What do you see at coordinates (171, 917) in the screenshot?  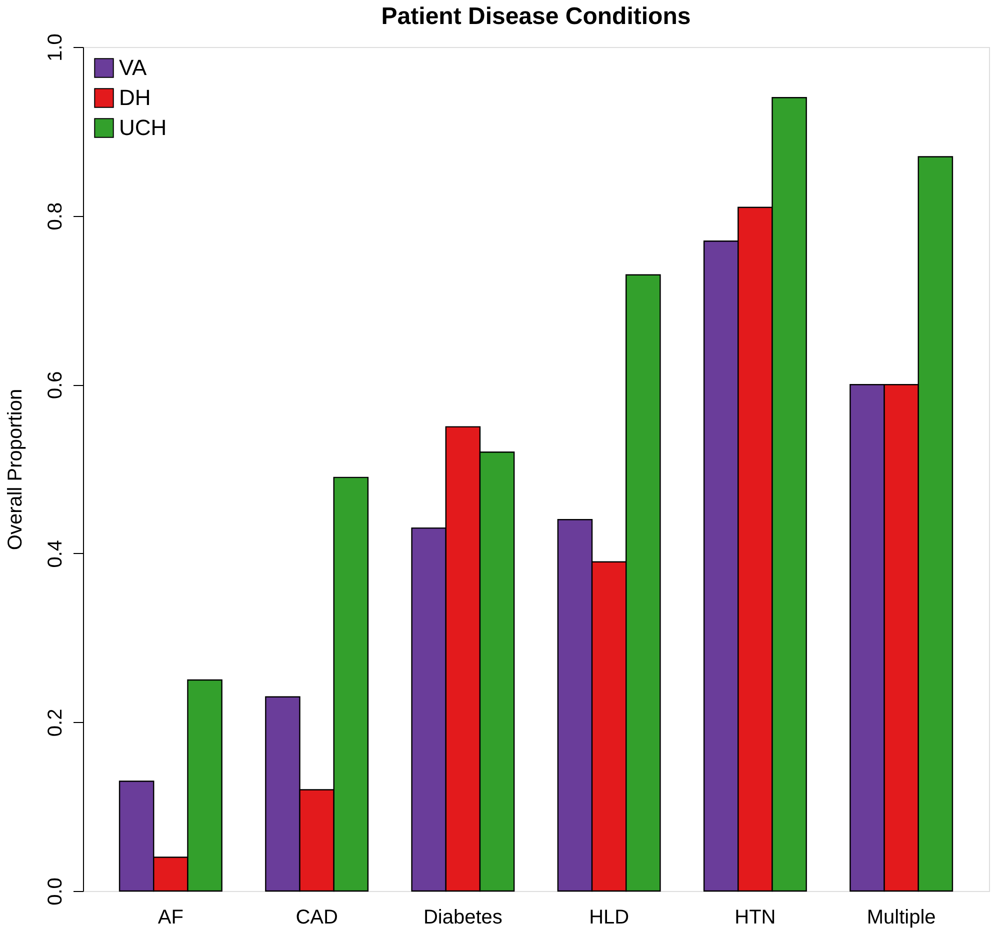 I see `x-tick-label: AF` at bounding box center [171, 917].